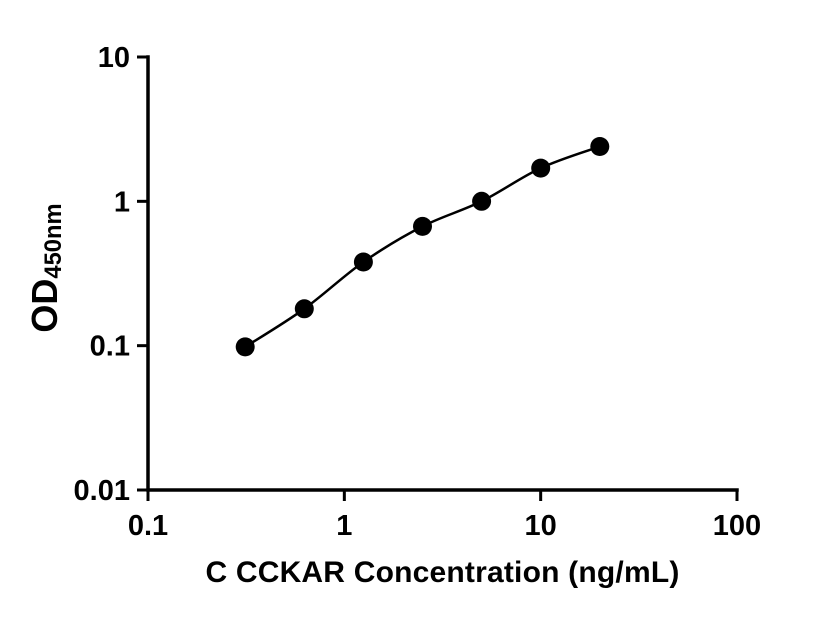 This screenshot has width=816, height=640. What do you see at coordinates (344, 526) in the screenshot?
I see `x-tick-label: 1` at bounding box center [344, 526].